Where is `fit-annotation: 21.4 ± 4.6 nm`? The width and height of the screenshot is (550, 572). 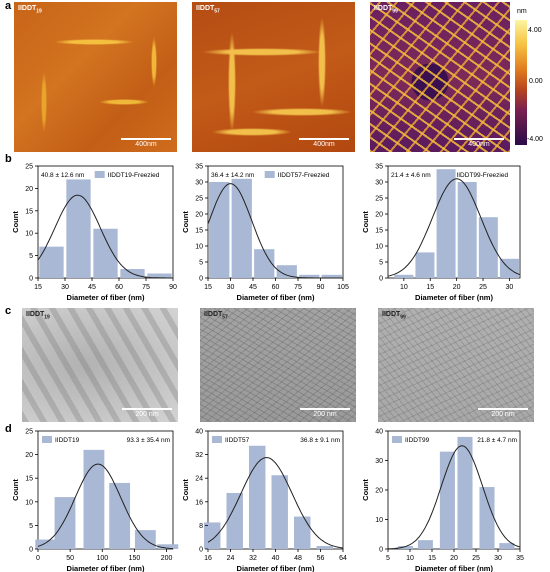
fit-annotation: 21.4 ± 4.6 nm is located at coordinates (411, 175).